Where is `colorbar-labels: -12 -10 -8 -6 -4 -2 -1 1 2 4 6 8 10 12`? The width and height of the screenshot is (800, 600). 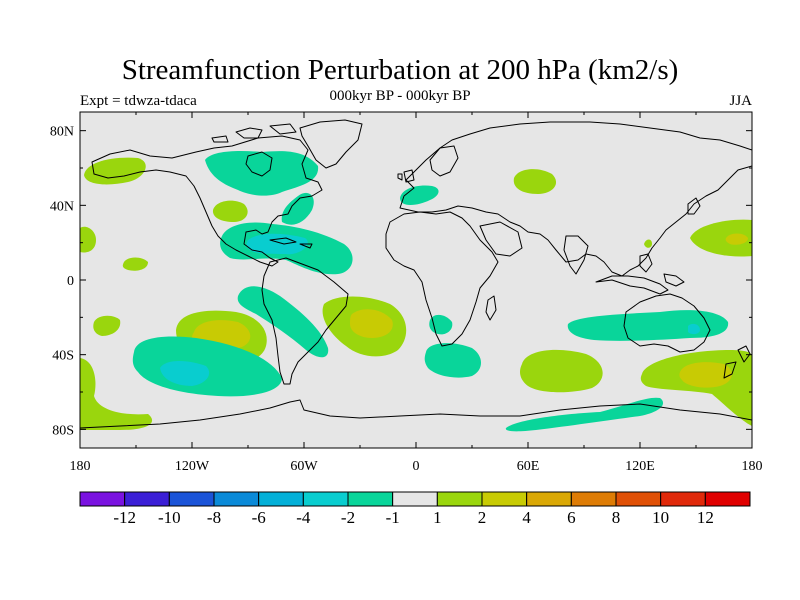 colorbar-labels: -12 -10 -8 -6 -4 -2 -1 1 2 4 6 8 10 12 is located at coordinates (413, 517).